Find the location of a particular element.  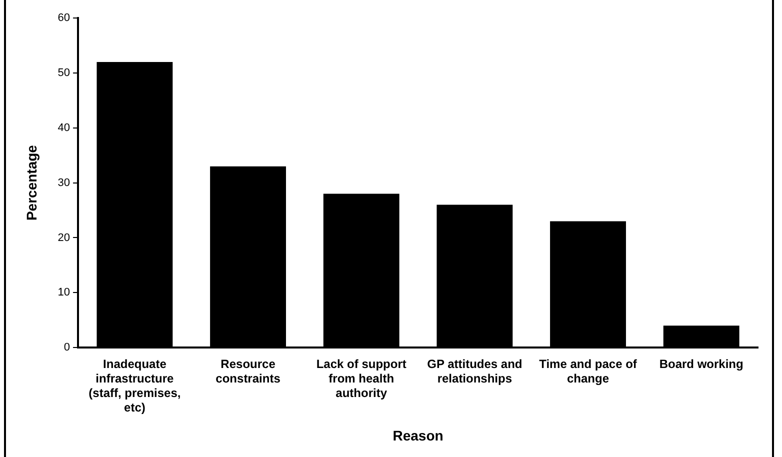

y-tick-label: 20 is located at coordinates (64, 238).